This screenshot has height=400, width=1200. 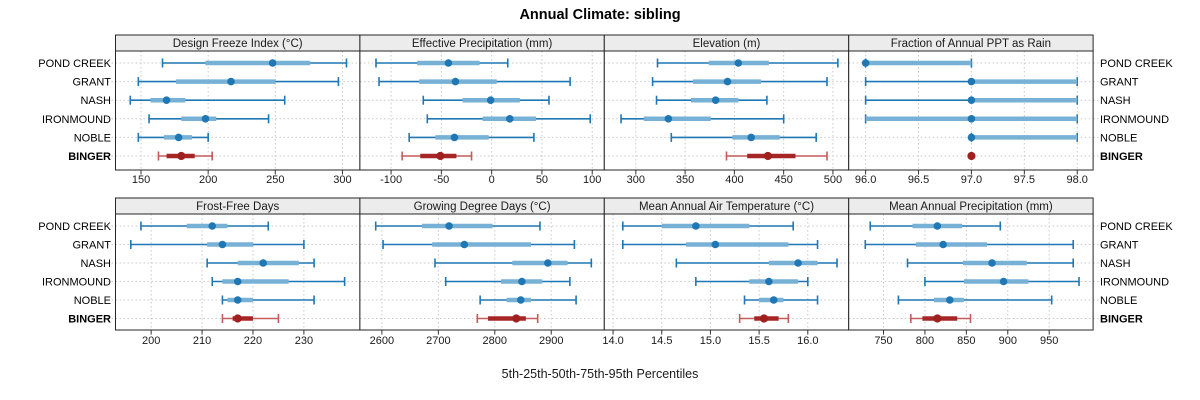 I want to click on panel-7-strip-title: Mean Annual Precipitation (mm), so click(x=971, y=207).